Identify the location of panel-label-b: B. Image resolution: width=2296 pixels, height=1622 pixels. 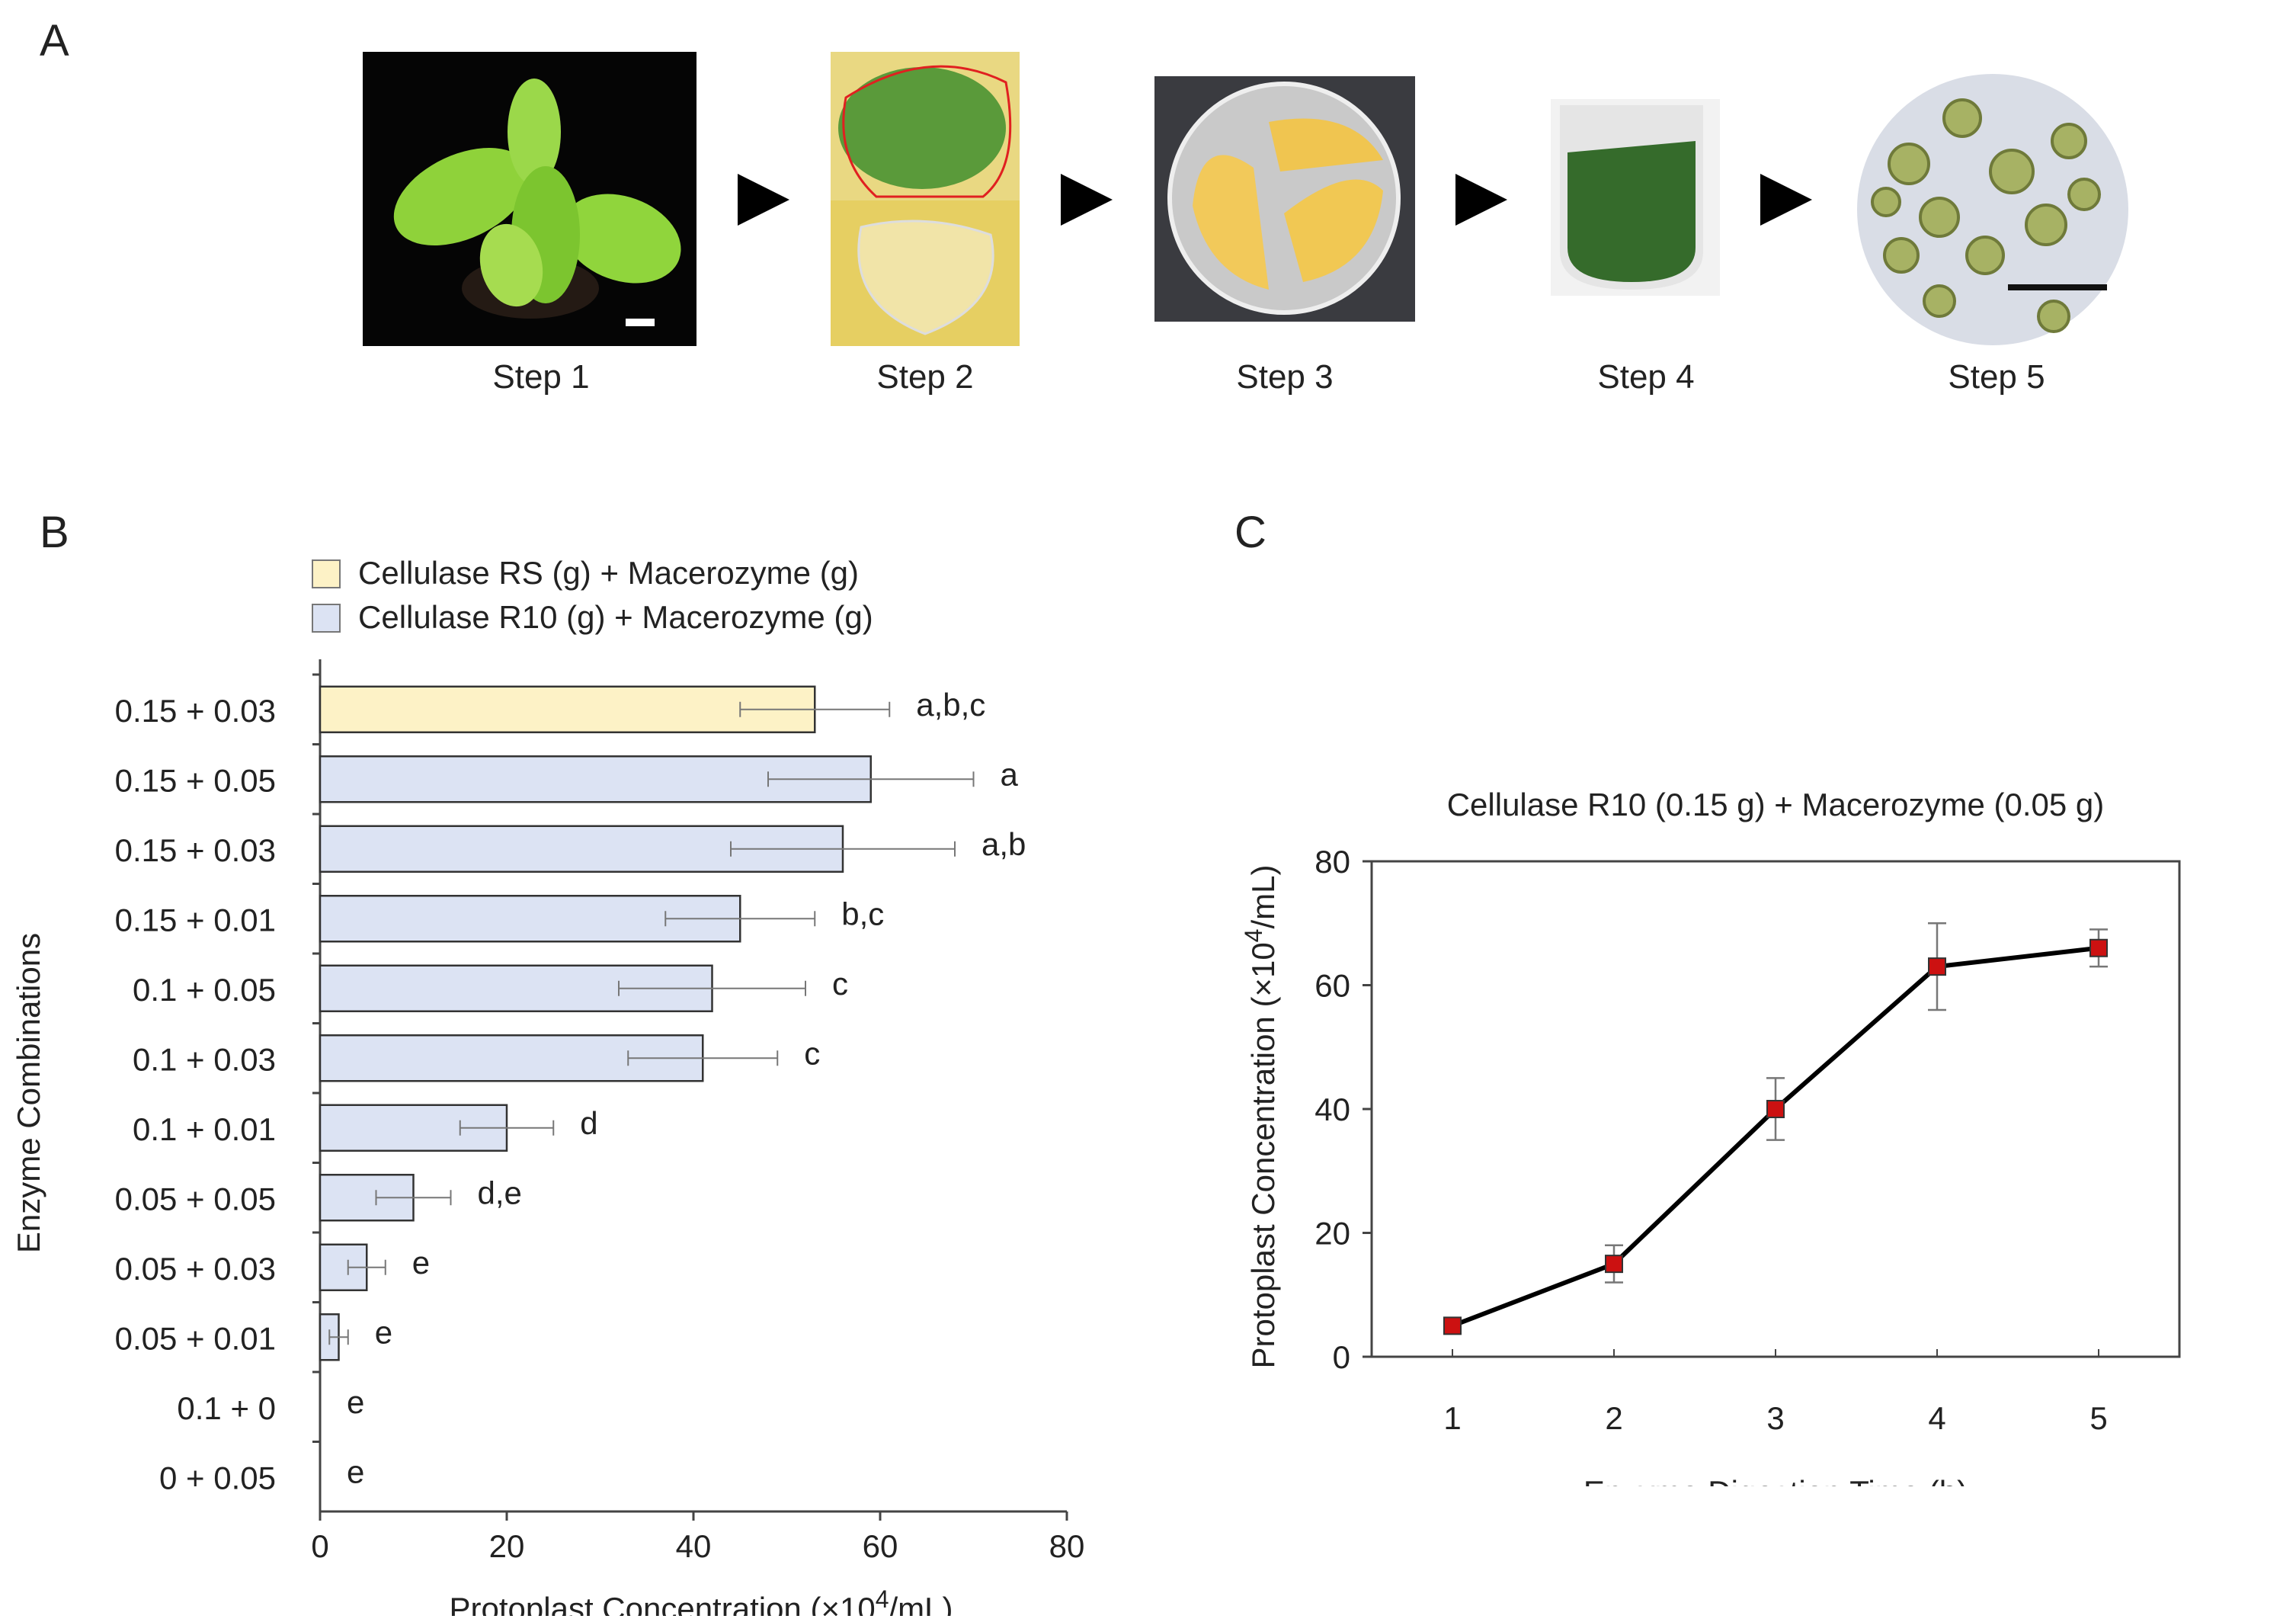
(55, 532).